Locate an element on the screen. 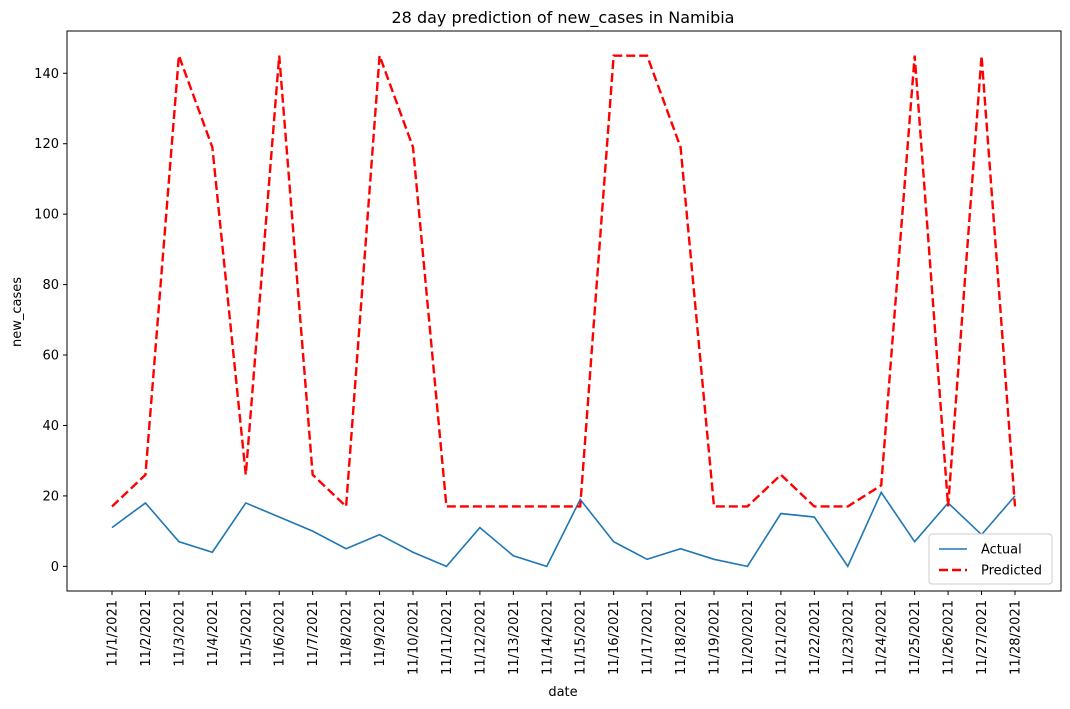 The height and width of the screenshot is (709, 1070). legend-label-actual: Actual is located at coordinates (1001, 550).